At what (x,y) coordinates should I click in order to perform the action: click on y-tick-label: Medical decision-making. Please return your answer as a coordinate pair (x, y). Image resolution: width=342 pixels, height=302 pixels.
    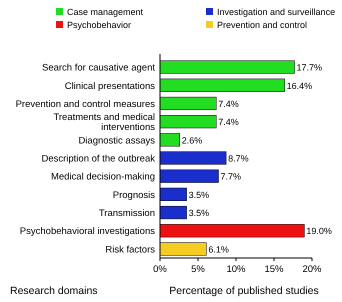
    Looking at the image, I should click on (102, 177).